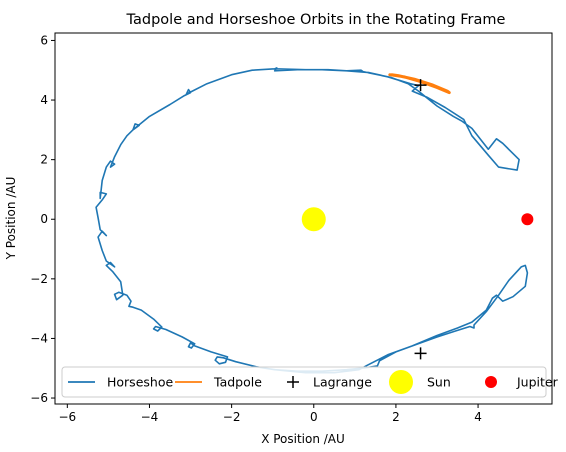 The width and height of the screenshot is (566, 452). What do you see at coordinates (401, 382) in the screenshot?
I see `legend-swatch-sun` at bounding box center [401, 382].